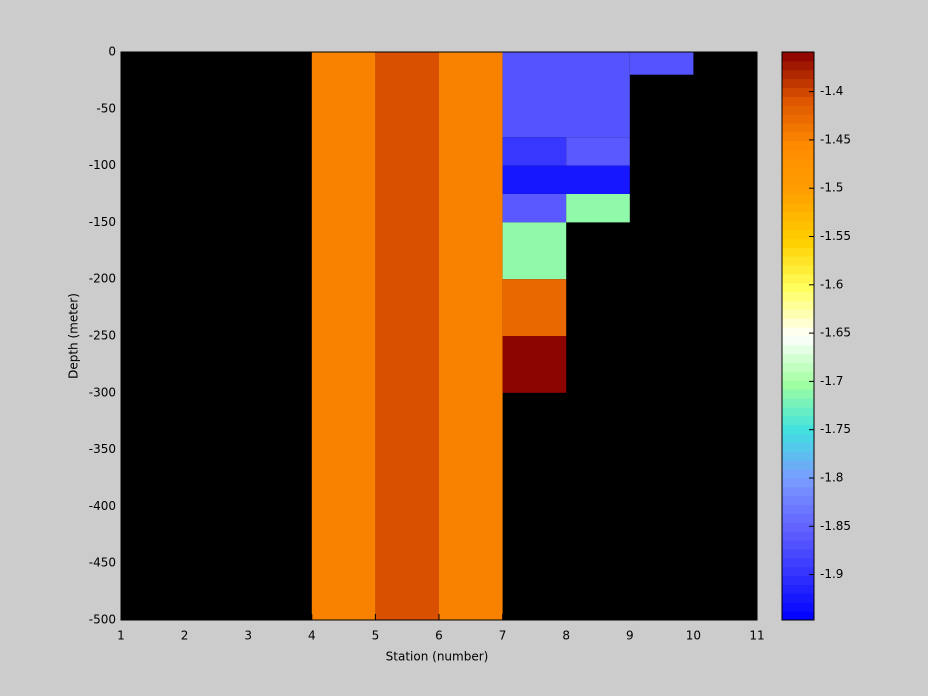  What do you see at coordinates (437, 657) in the screenshot?
I see `x-axis-label: Station (number)` at bounding box center [437, 657].